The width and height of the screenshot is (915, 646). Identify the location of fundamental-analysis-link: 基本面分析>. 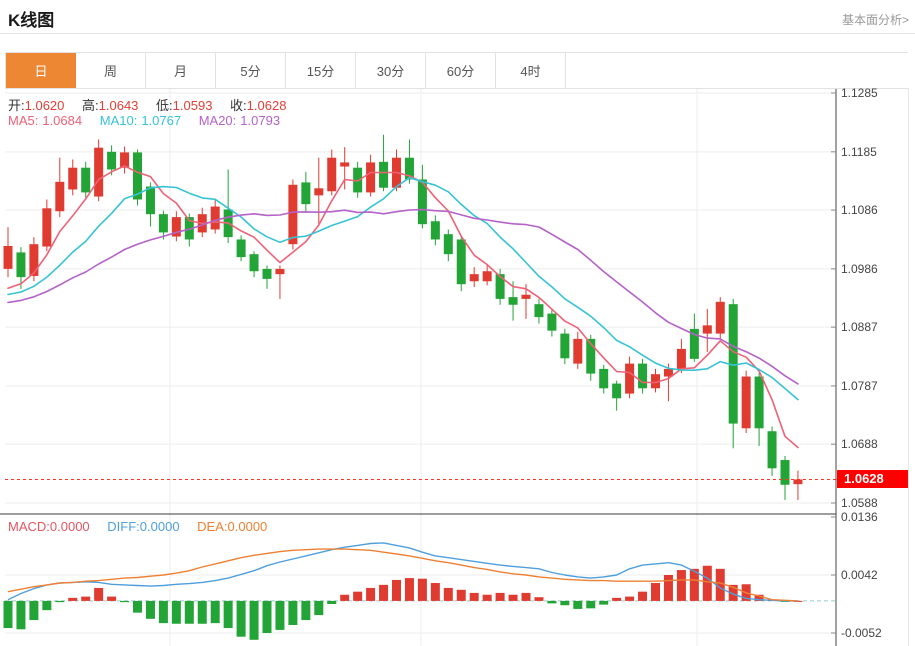
(875, 20).